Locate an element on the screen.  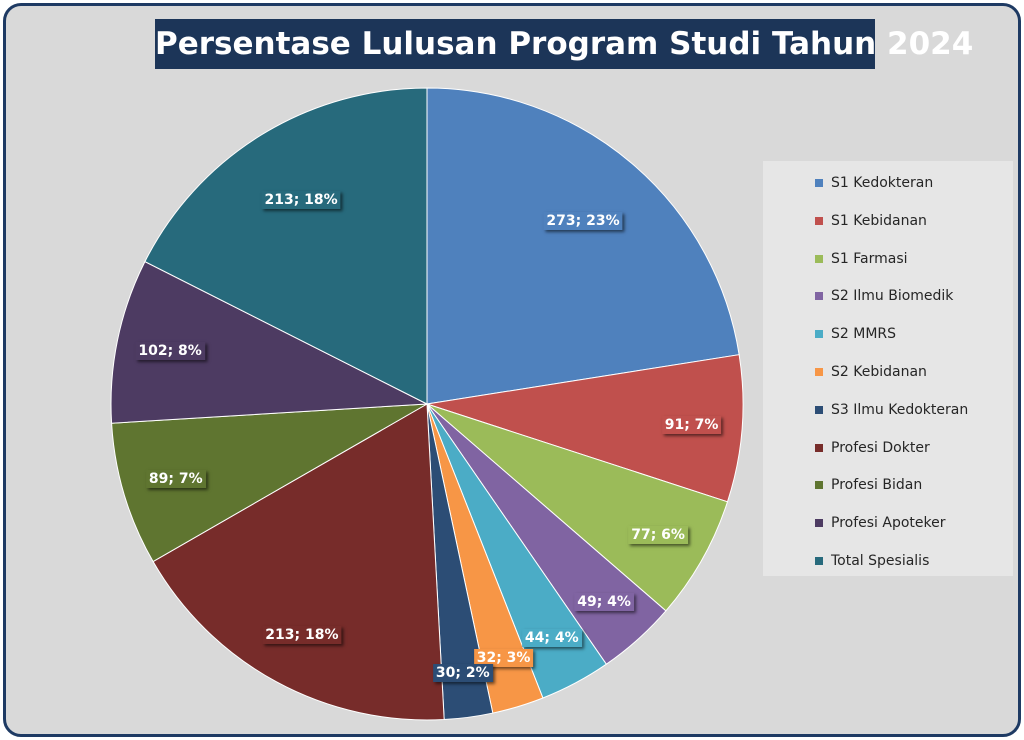
data-label-s1-kebidanan: 91; 7% is located at coordinates (691, 424).